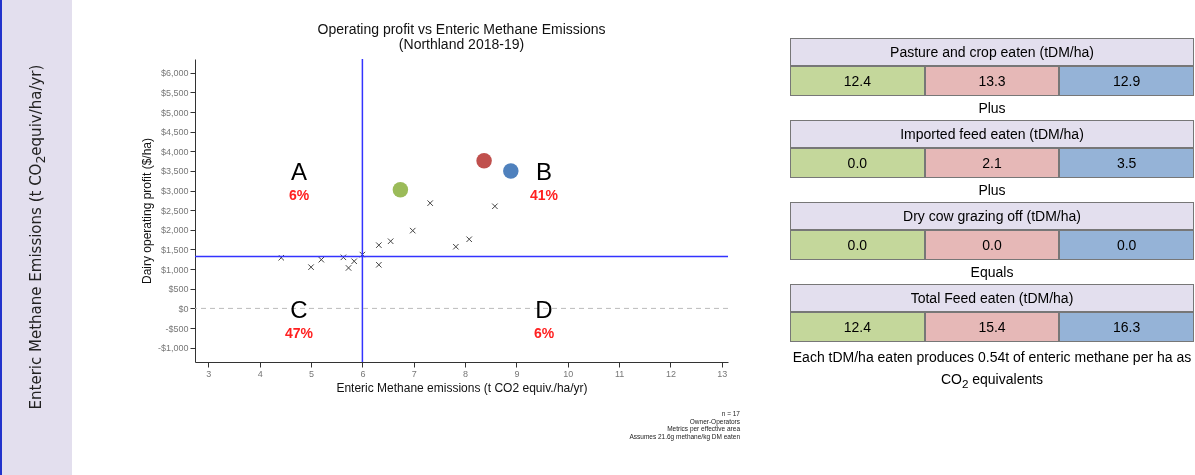  I want to click on text: Dry cow grazing off (tDM/ha), so click(992, 216).